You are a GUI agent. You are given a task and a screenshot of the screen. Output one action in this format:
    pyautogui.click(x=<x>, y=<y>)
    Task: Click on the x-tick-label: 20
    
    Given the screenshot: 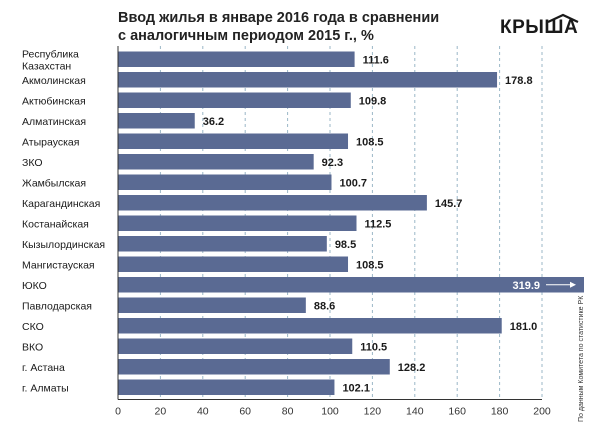 What is the action you would take?
    pyautogui.click(x=161, y=412)
    